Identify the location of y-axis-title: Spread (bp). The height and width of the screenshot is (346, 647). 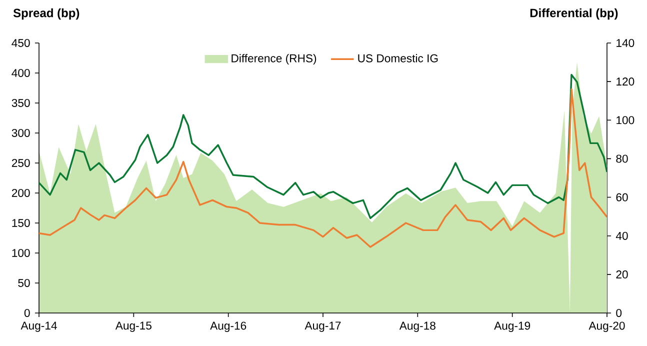
(46, 14).